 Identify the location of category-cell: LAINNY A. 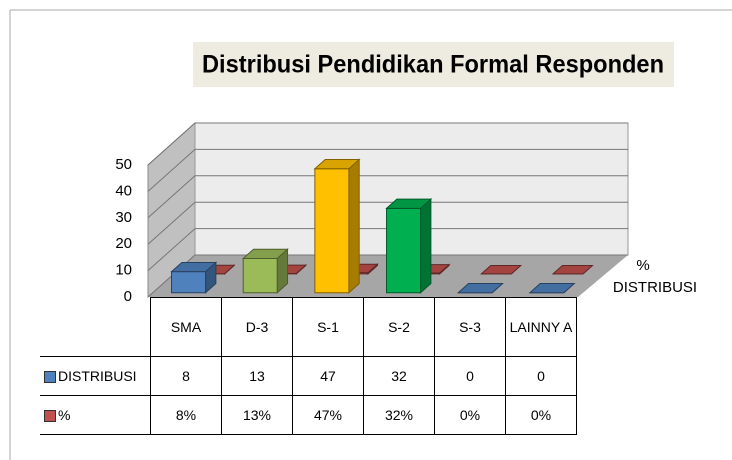
(541, 327).